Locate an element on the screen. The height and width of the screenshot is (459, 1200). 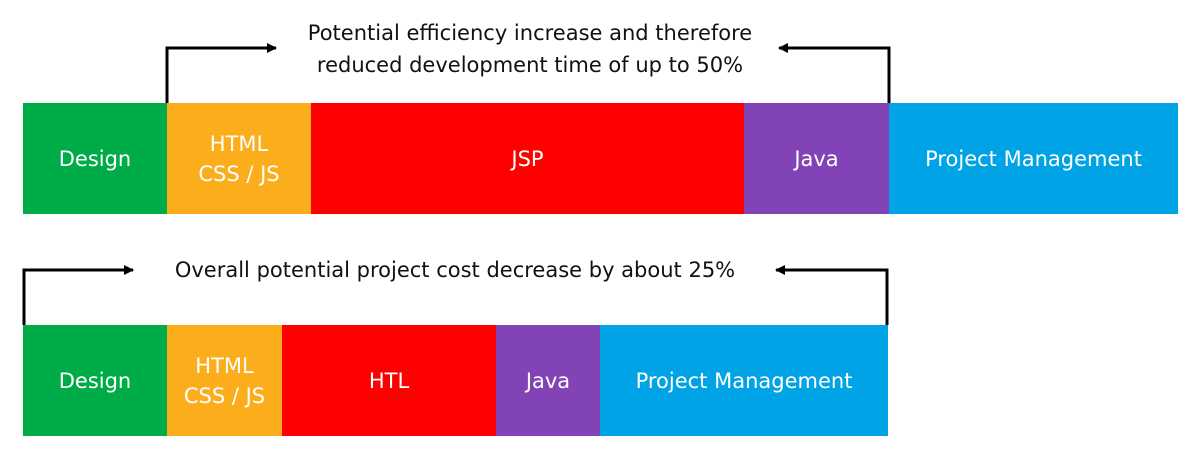
bottom-segment-project-management: Project Management is located at coordinates (744, 380).